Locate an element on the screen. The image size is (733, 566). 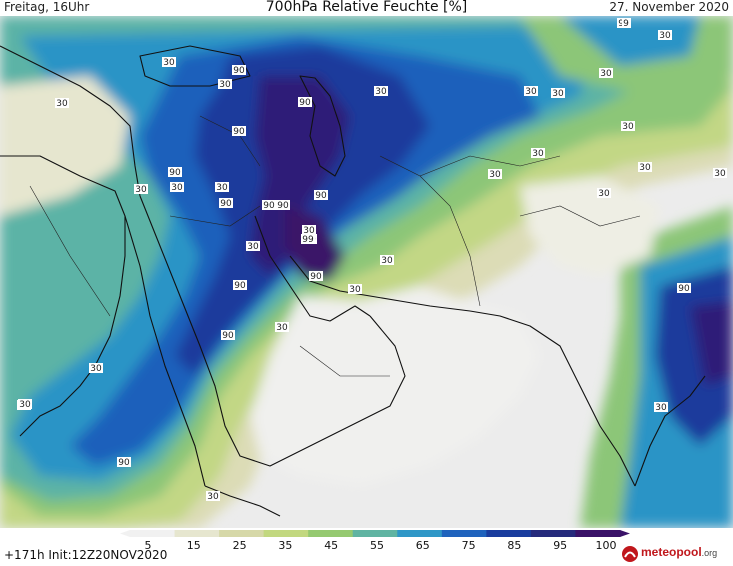
svg-text: 99 is located at coordinates (308, 240).